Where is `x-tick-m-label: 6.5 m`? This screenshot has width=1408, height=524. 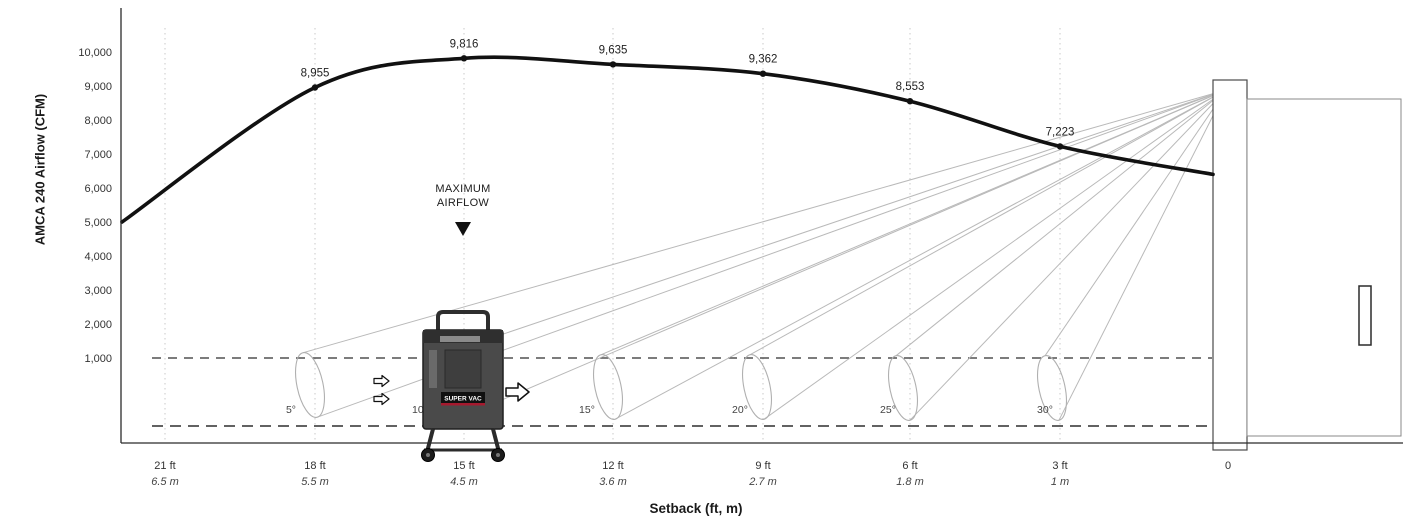 x-tick-m-label: 6.5 m is located at coordinates (165, 482).